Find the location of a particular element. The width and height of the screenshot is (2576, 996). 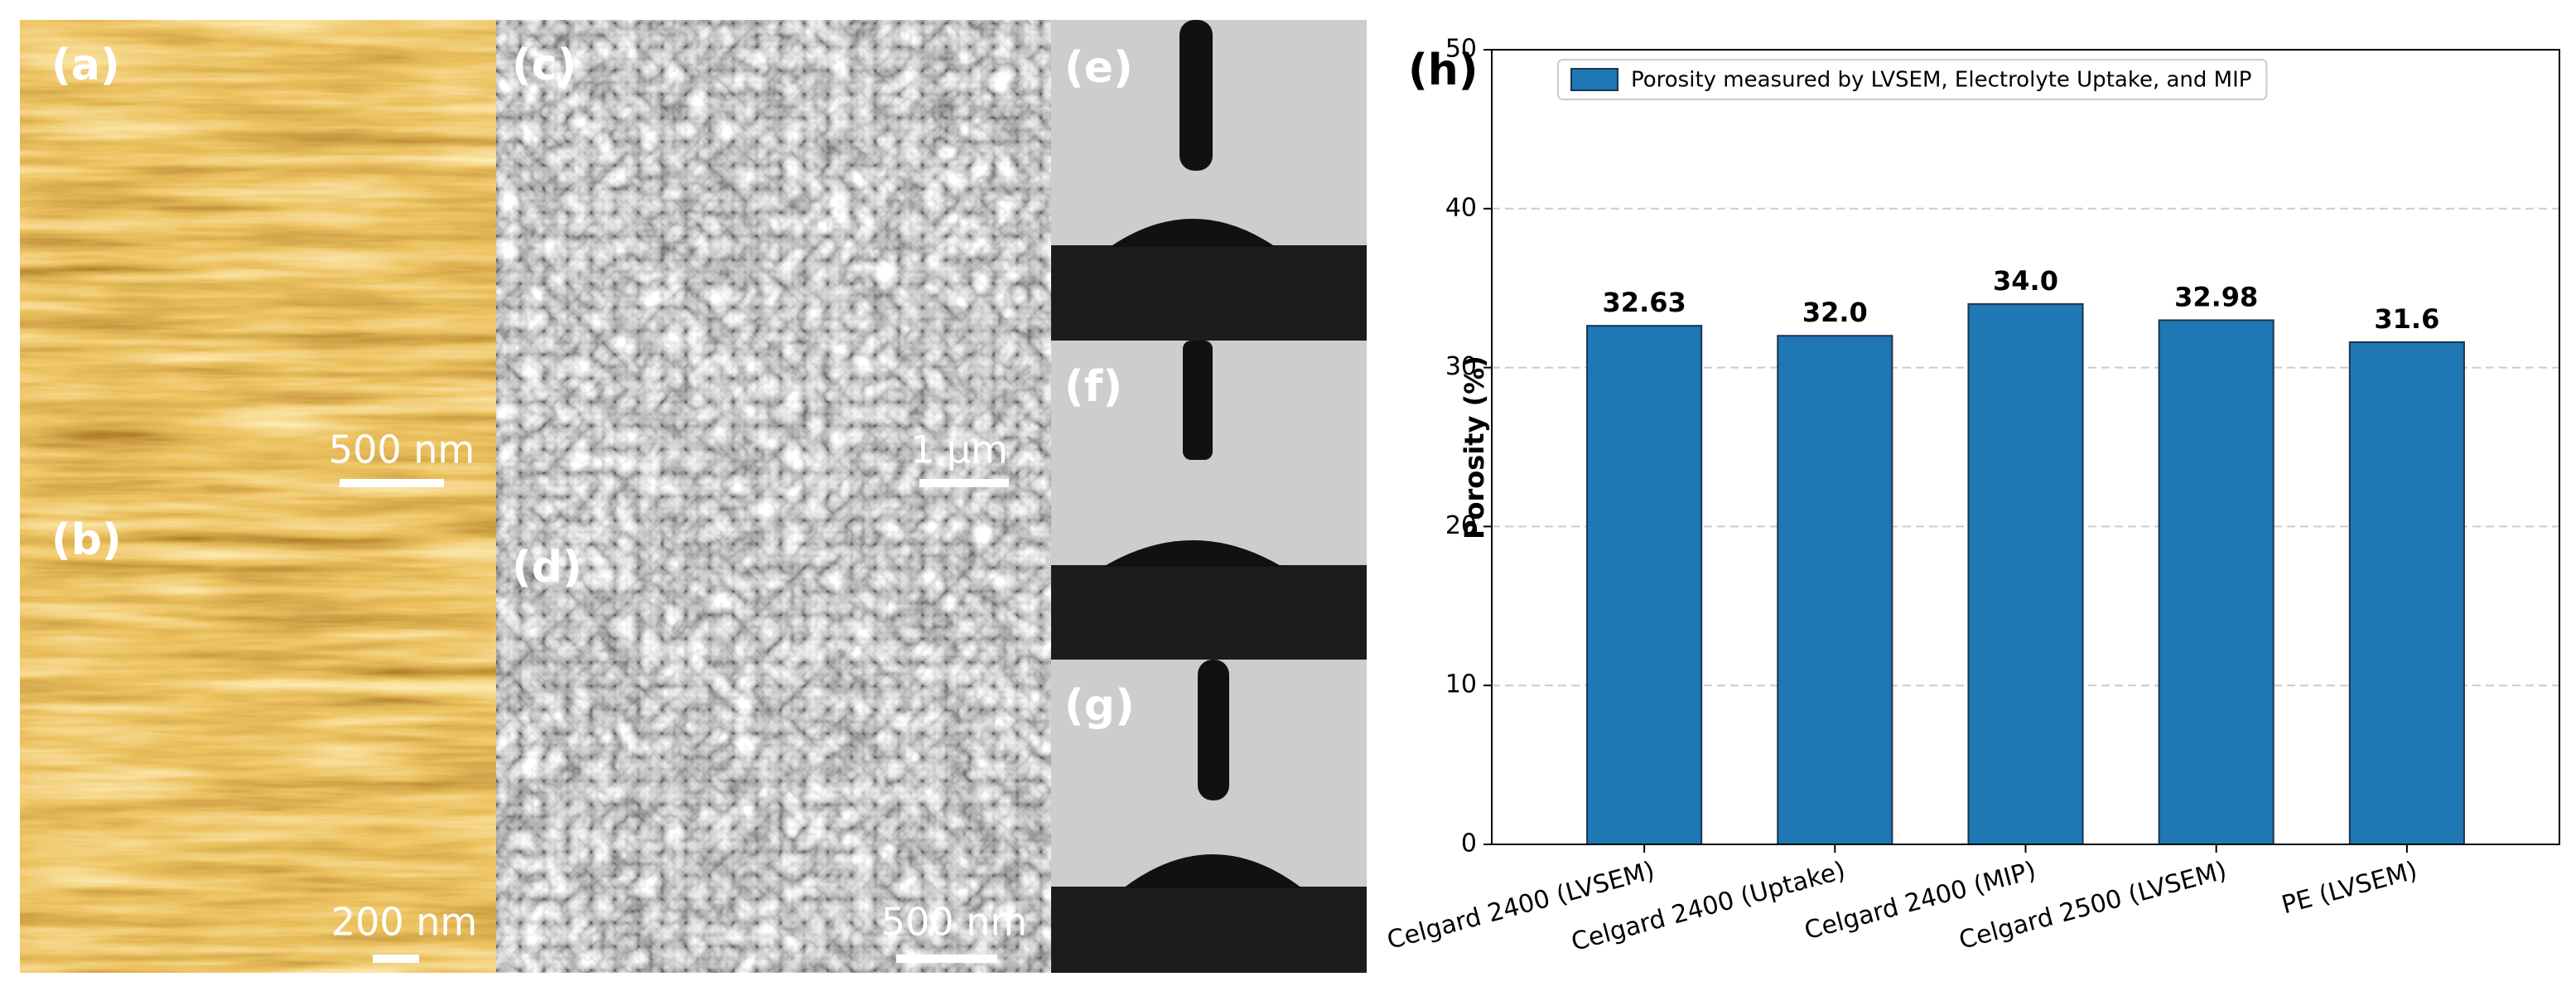

panel-label: (g) is located at coordinates (1099, 706).